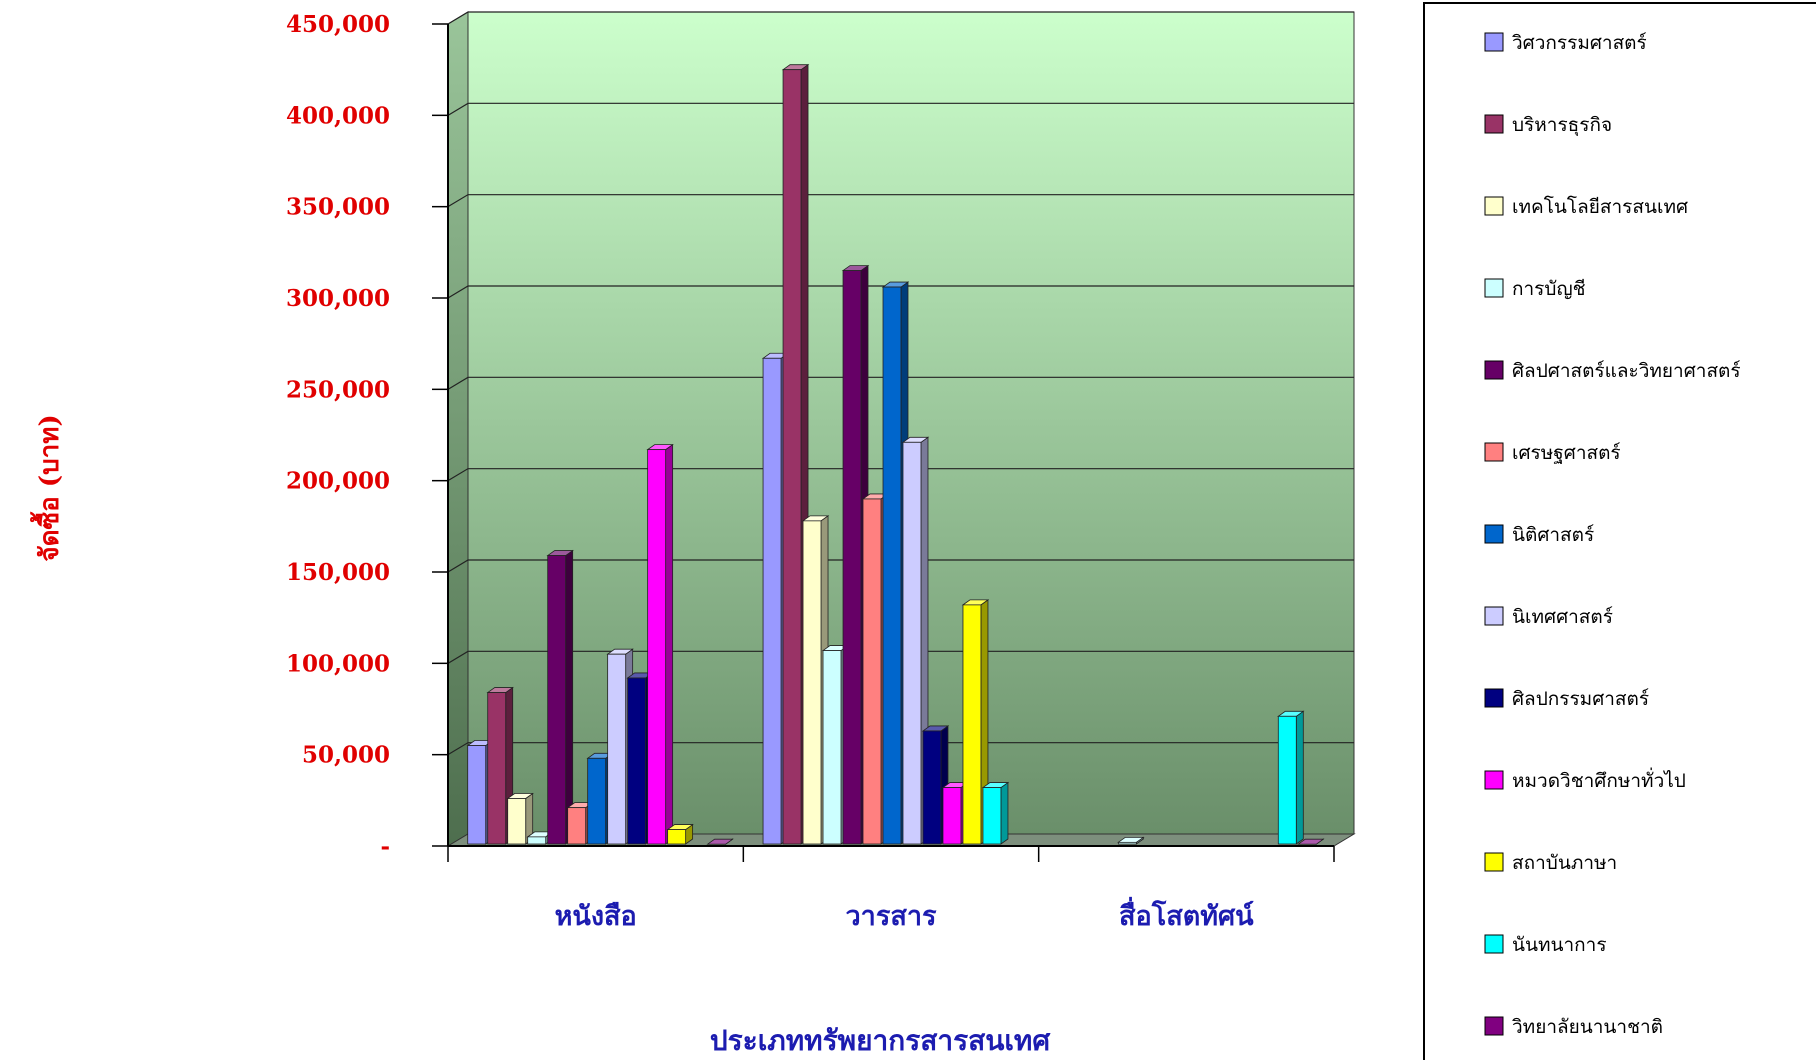 This screenshot has width=1816, height=1060. What do you see at coordinates (1562, 617) in the screenshot?
I see `legend-label: นิเทศศาสตร์` at bounding box center [1562, 617].